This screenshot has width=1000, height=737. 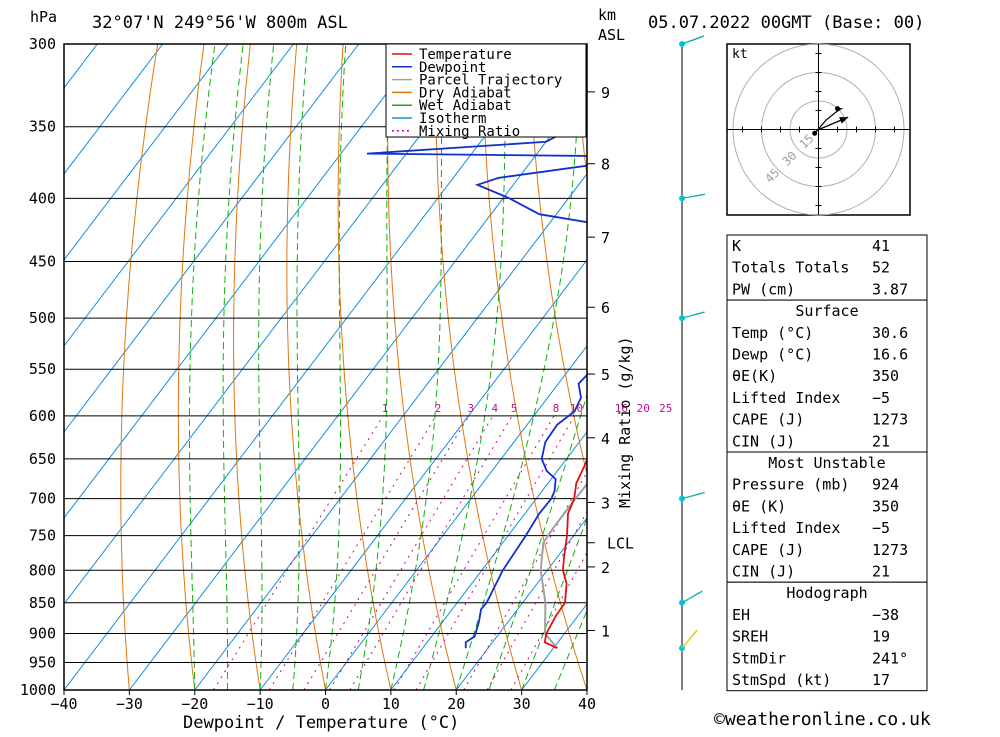 I want to click on height-unit-label-2: ASL, so click(x=611, y=35).